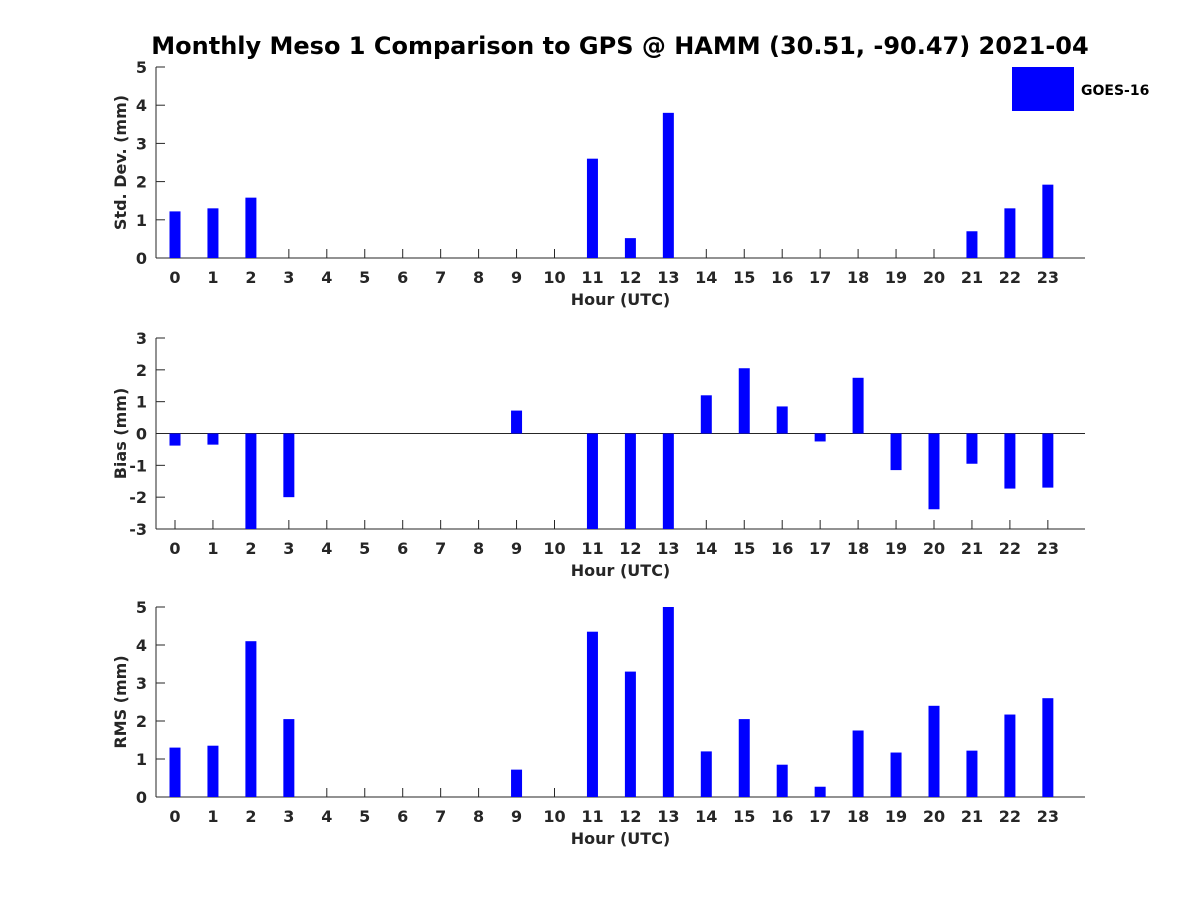  What do you see at coordinates (554, 816) in the screenshot?
I see `x-tick-label: 10` at bounding box center [554, 816].